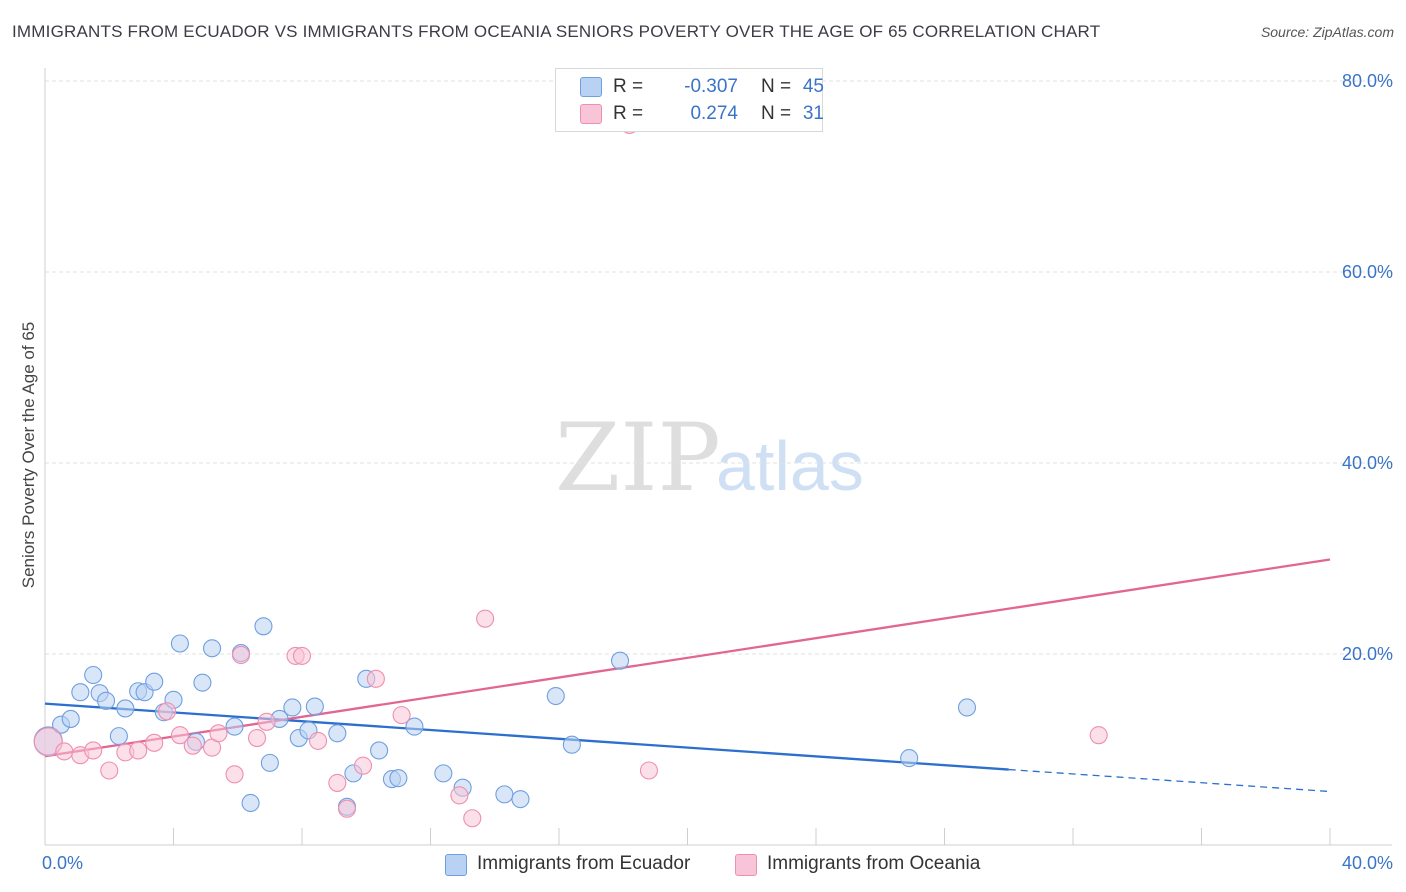 The height and width of the screenshot is (892, 1406). Describe the element at coordinates (591, 87) in the screenshot. I see `legend-swatch-ecuador` at that location.